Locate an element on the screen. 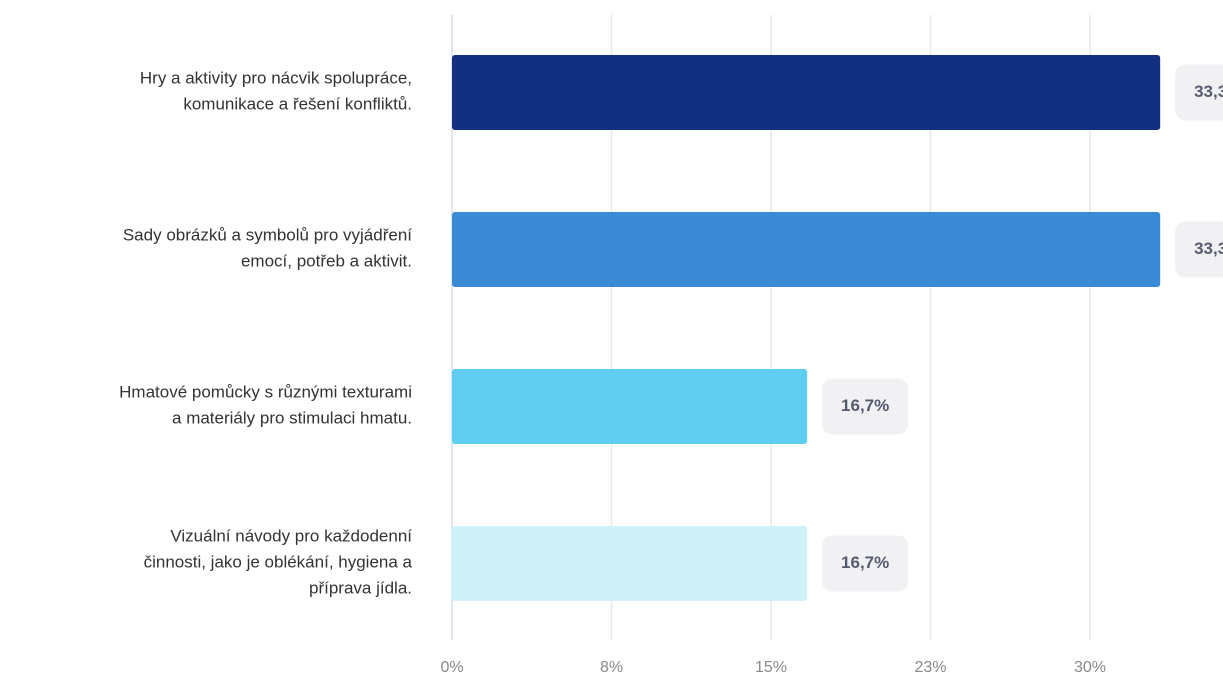  category-label-line: Hry a aktivity pro nácvik spolupráce, is located at coordinates (276, 78).